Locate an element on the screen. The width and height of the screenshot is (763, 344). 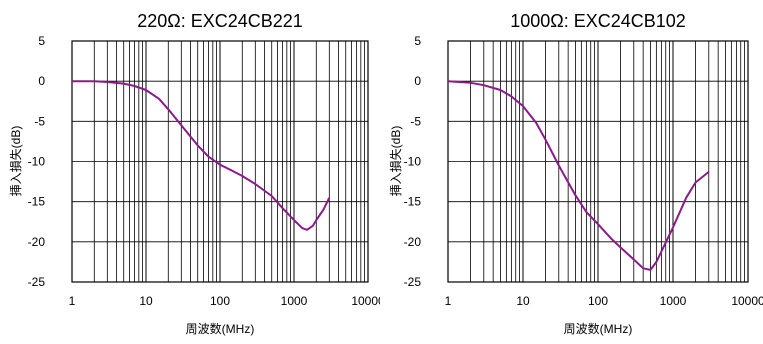
series-line is located at coordinates (201, 155).